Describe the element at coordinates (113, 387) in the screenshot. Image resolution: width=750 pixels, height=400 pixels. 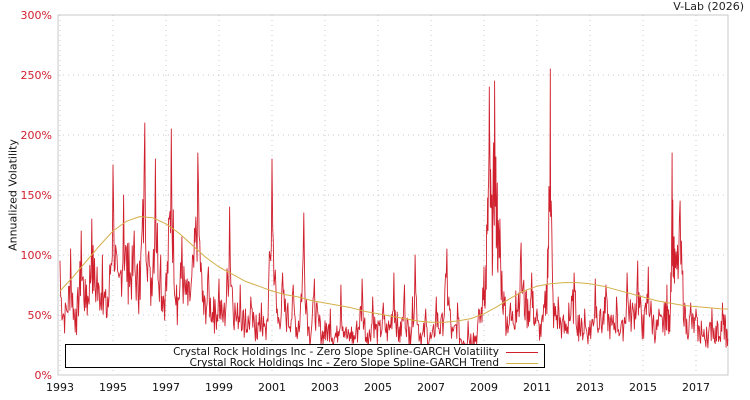
I see `x-tick-label: 1995` at that location.